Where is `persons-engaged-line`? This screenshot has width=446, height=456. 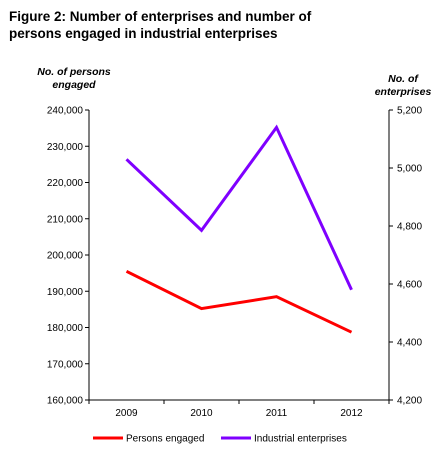 persons-engaged-line is located at coordinates (239, 301).